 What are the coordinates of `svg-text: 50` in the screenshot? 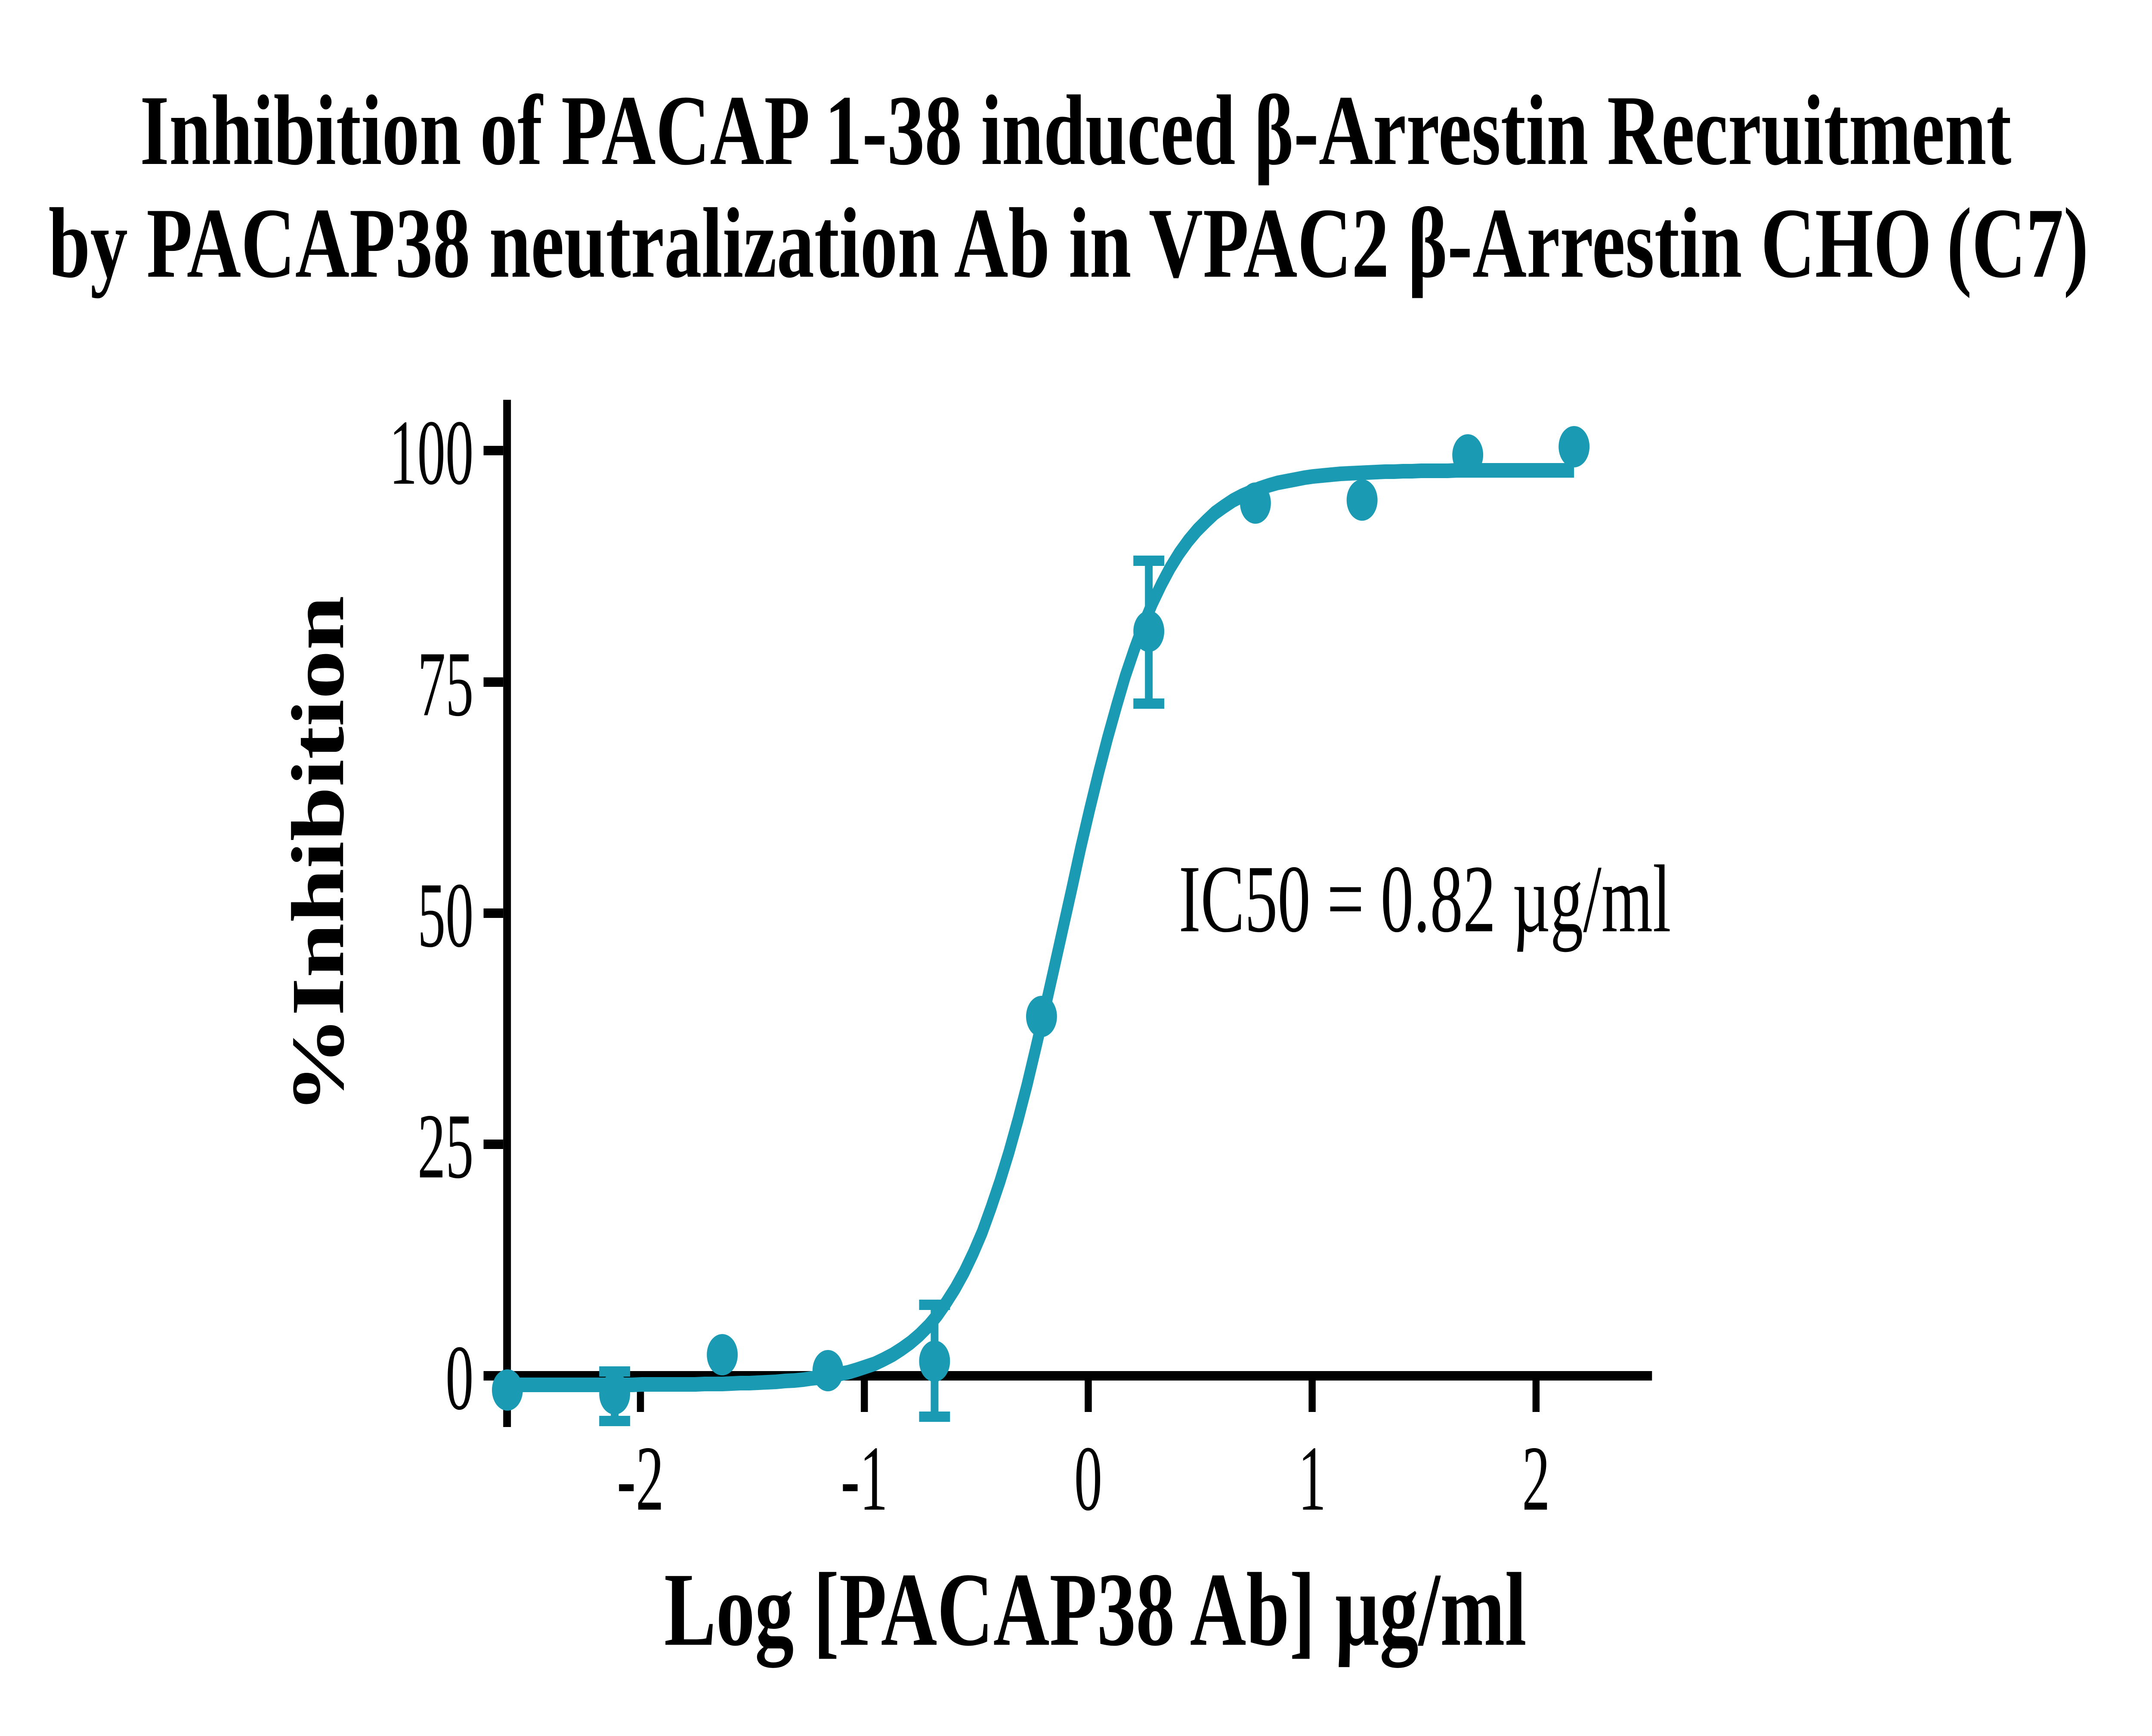 It's located at (445, 915).